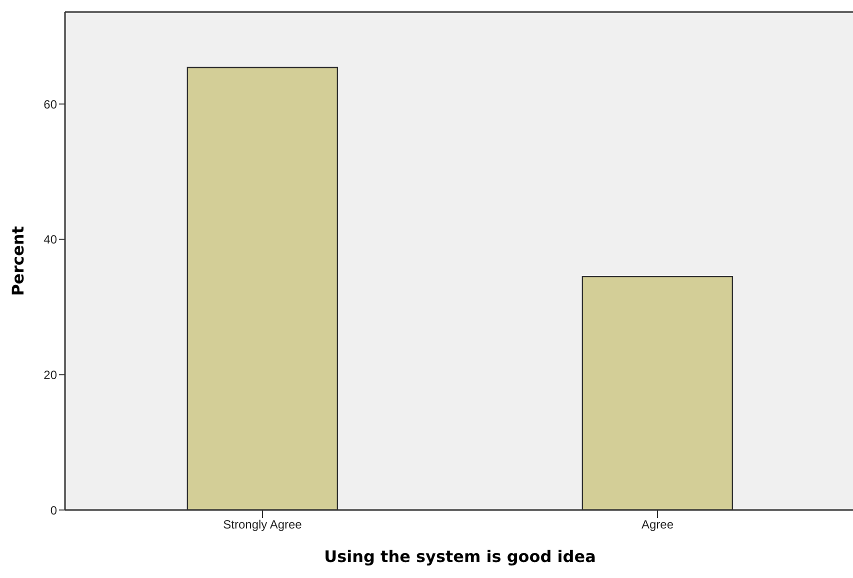 This screenshot has width=853, height=578. What do you see at coordinates (657, 525) in the screenshot?
I see `x-tick-label: Agree` at bounding box center [657, 525].